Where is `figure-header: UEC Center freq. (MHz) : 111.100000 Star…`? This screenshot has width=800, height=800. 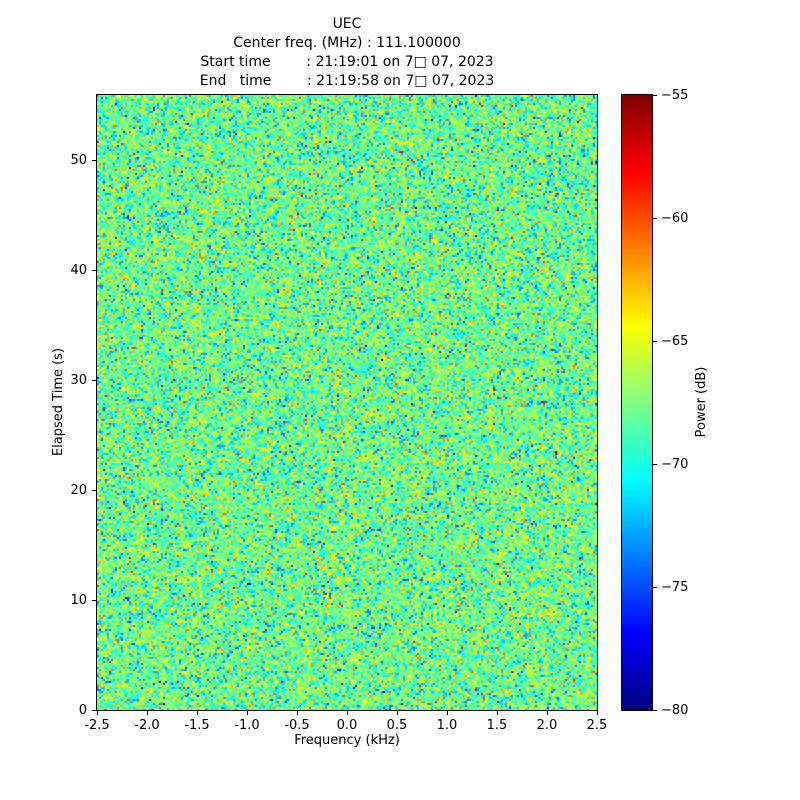
figure-header: UEC Center freq. (MHz) : 111.100000 Star… is located at coordinates (347, 53).